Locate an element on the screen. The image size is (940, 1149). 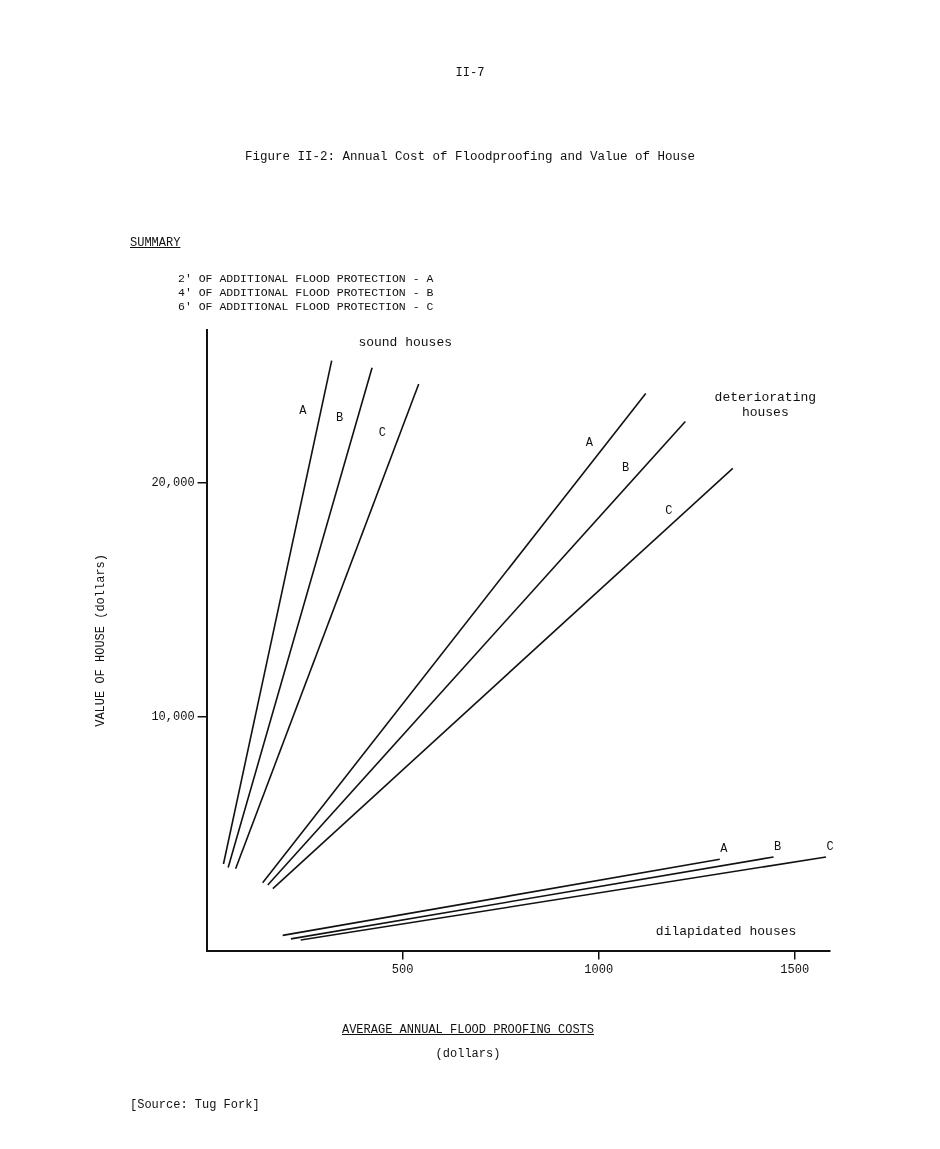
y-tick-label: 10,000 is located at coordinates (173, 716).